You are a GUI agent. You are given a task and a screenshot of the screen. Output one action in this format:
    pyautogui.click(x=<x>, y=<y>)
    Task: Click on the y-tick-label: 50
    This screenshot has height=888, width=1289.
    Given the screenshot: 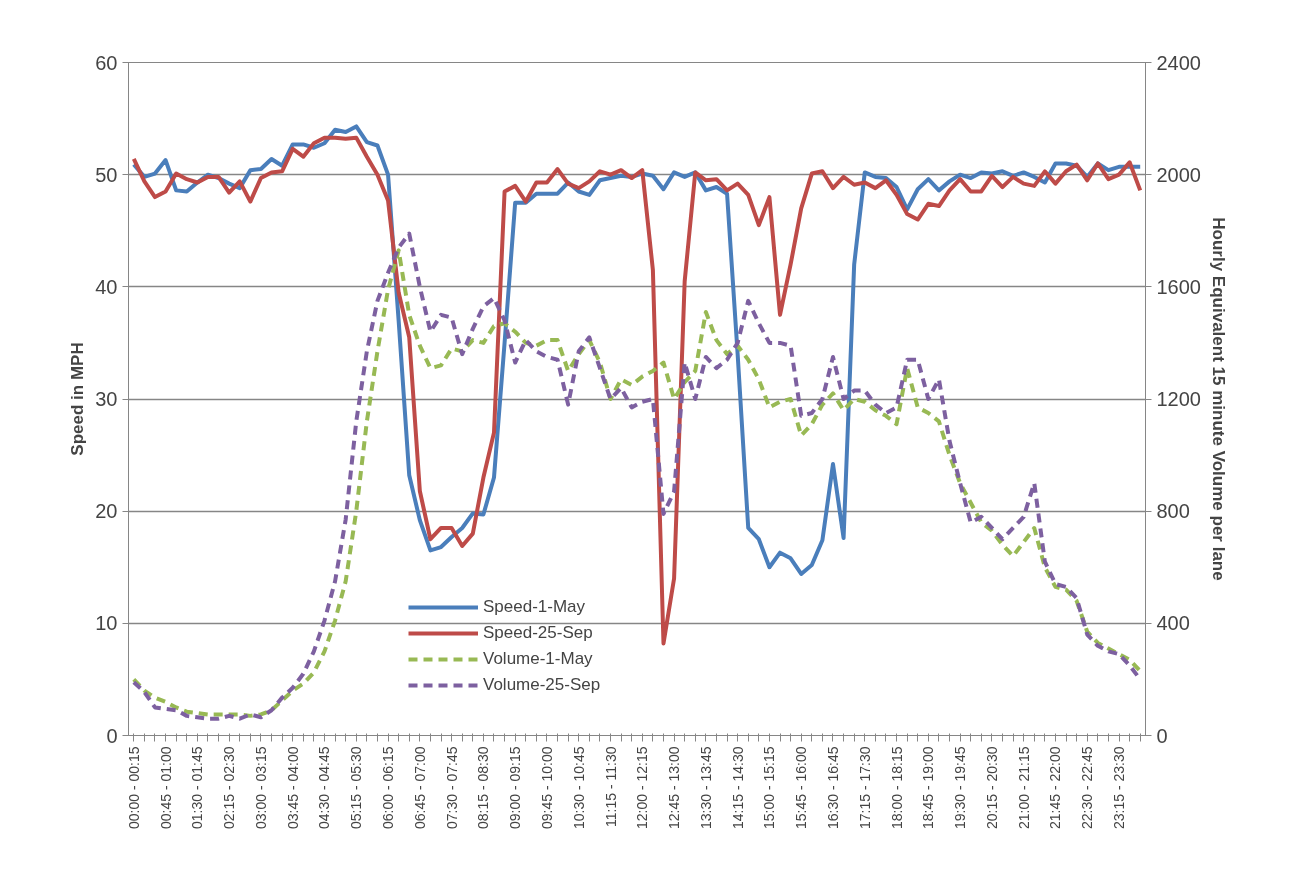 What is the action you would take?
    pyautogui.click(x=106, y=174)
    